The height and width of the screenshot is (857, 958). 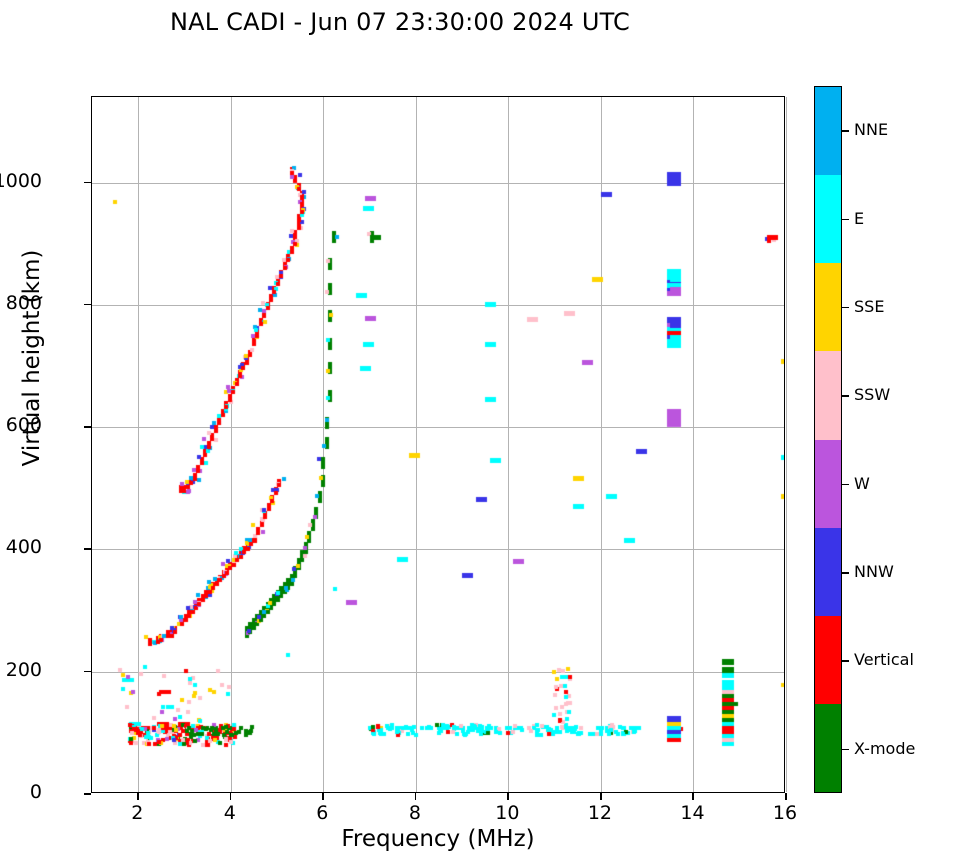 What do you see at coordinates (322, 813) in the screenshot?
I see `x-tick-label: 6` at bounding box center [322, 813].